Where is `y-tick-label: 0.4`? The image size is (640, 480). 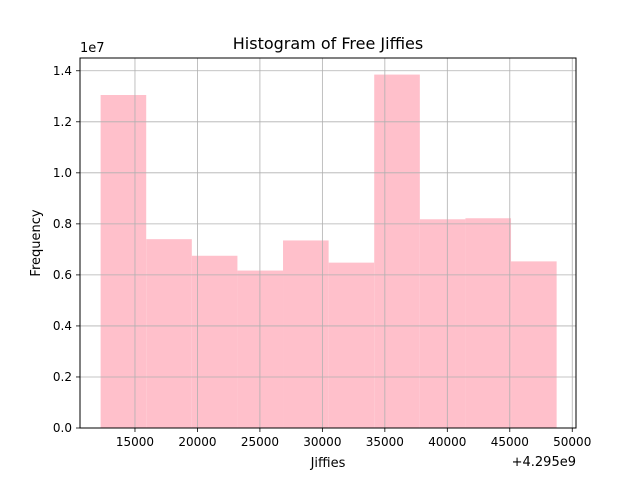 y-tick-label: 0.4 is located at coordinates (62, 326).